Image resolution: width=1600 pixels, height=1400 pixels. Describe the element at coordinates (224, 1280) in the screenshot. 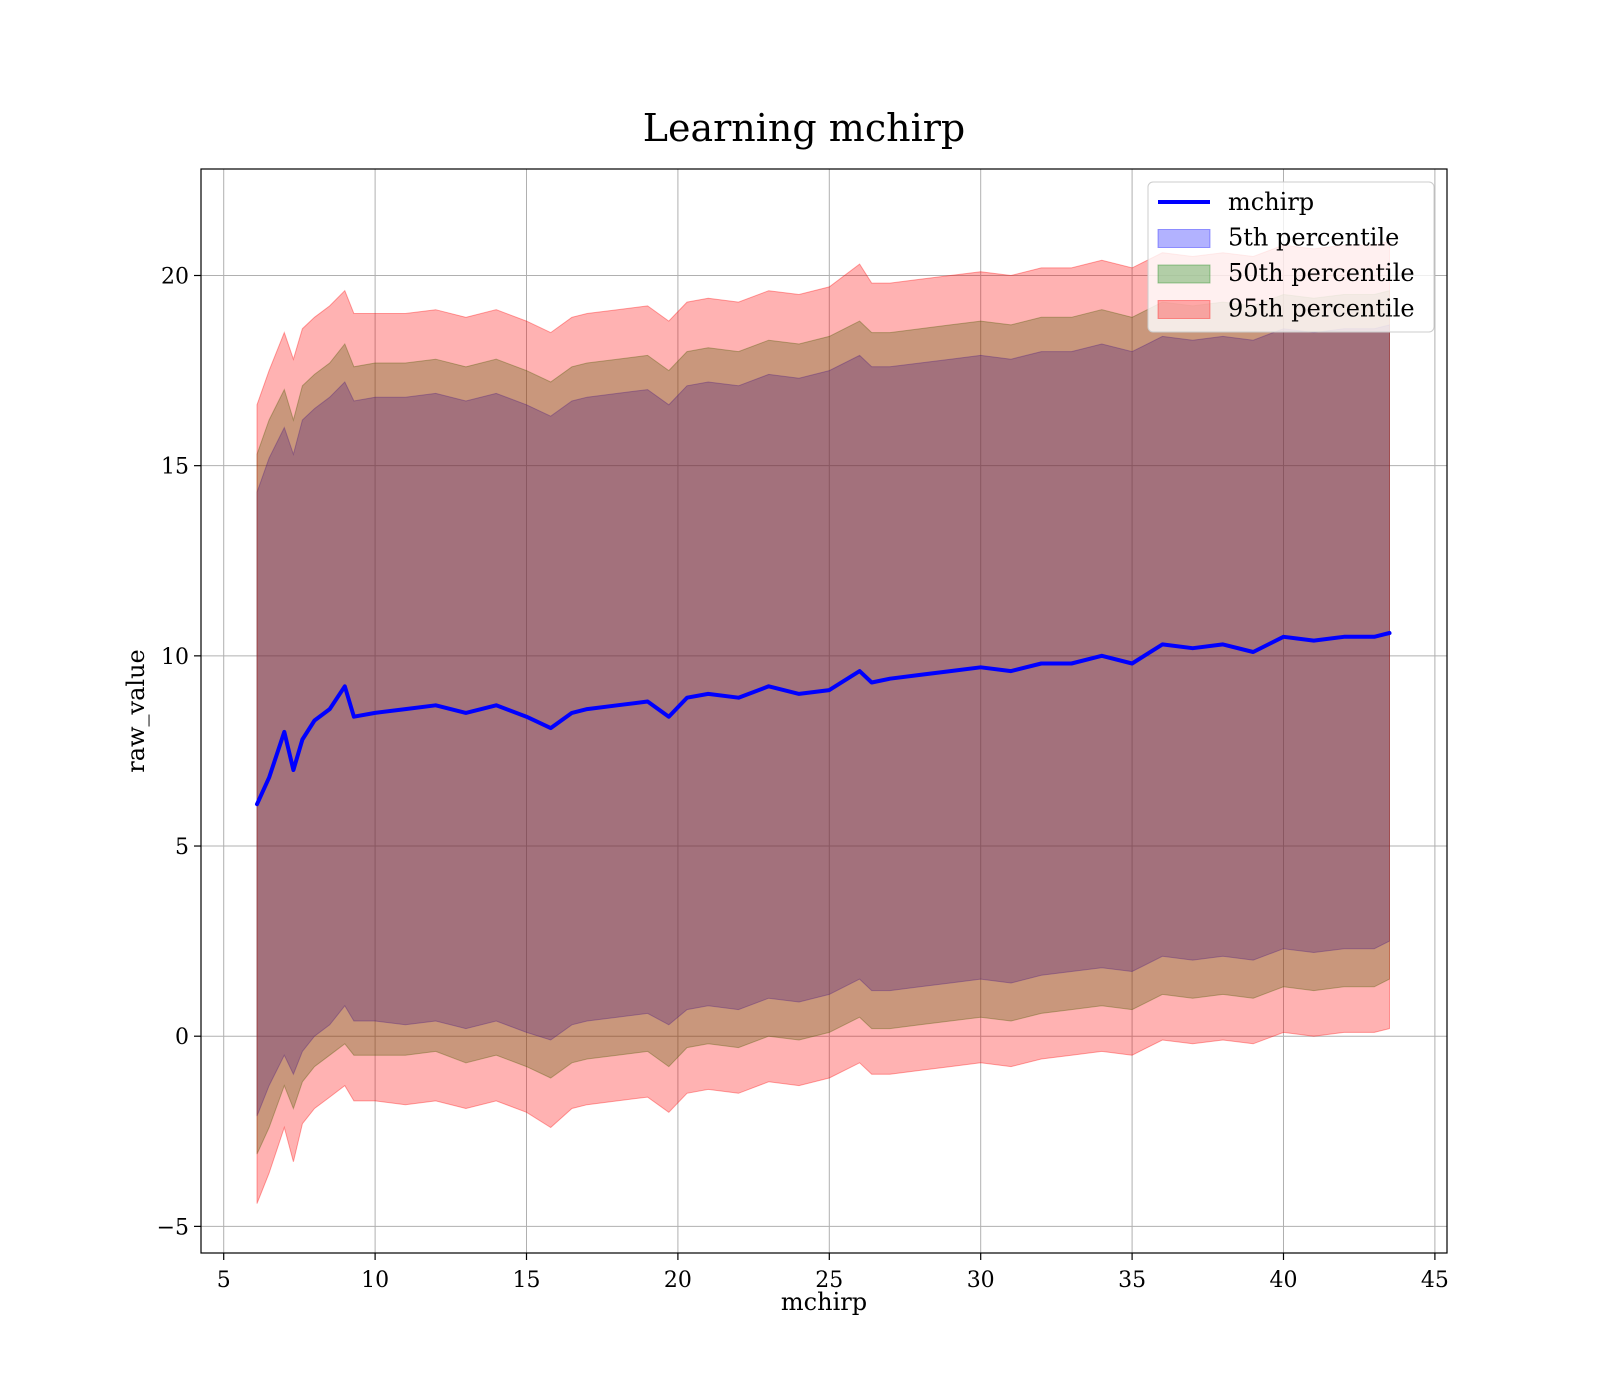

I see `x-tick-label: 5` at that location.